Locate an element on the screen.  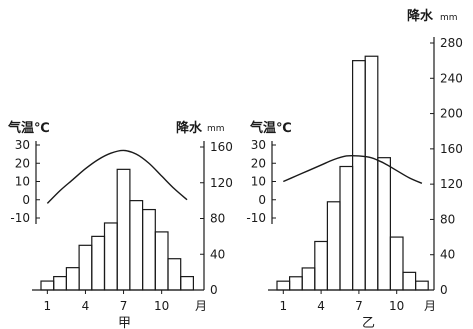
chart-a-temp-axis-label: 气温℃ is located at coordinates (29, 128).